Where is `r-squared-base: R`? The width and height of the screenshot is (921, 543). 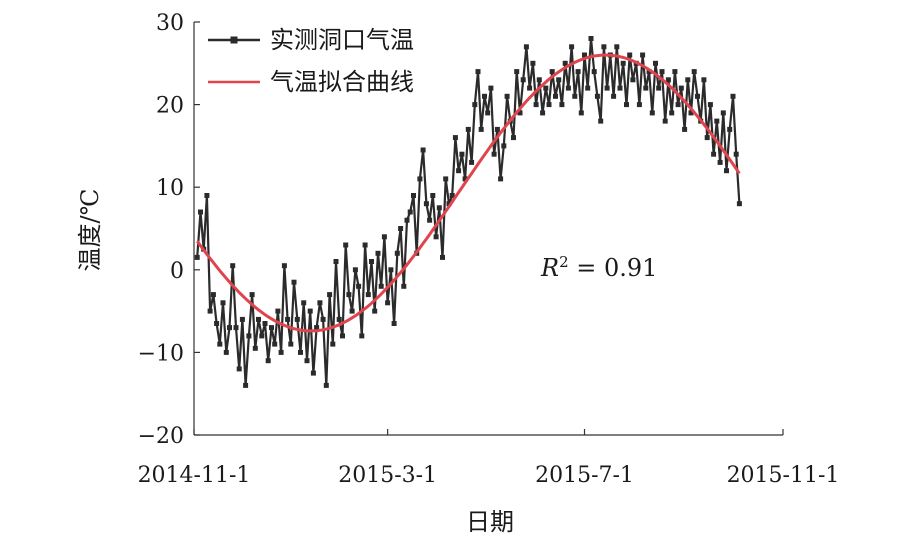
r-squared-base: R is located at coordinates (549, 268).